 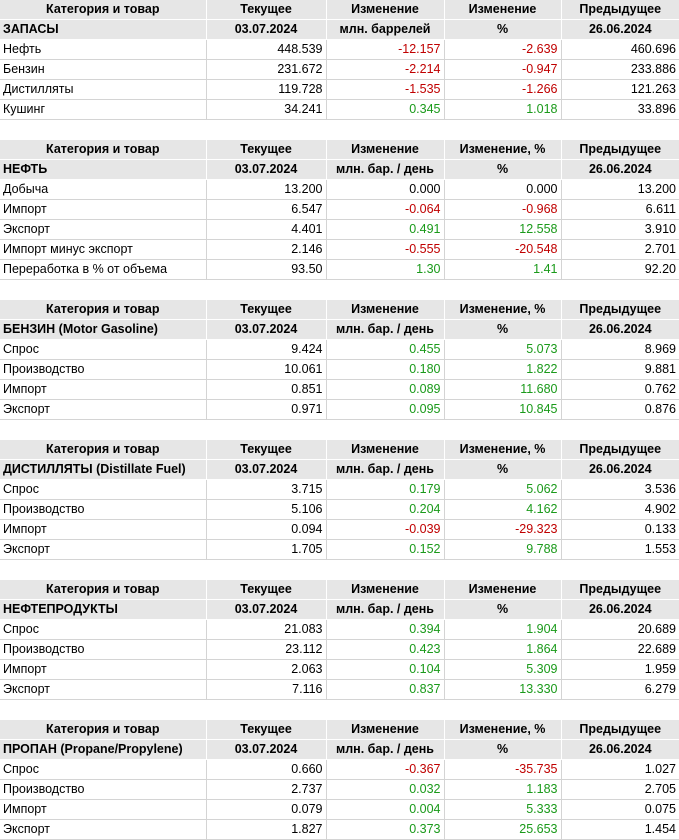 What do you see at coordinates (384, 49) in the screenshot?
I see `row-change: -12.157` at bounding box center [384, 49].